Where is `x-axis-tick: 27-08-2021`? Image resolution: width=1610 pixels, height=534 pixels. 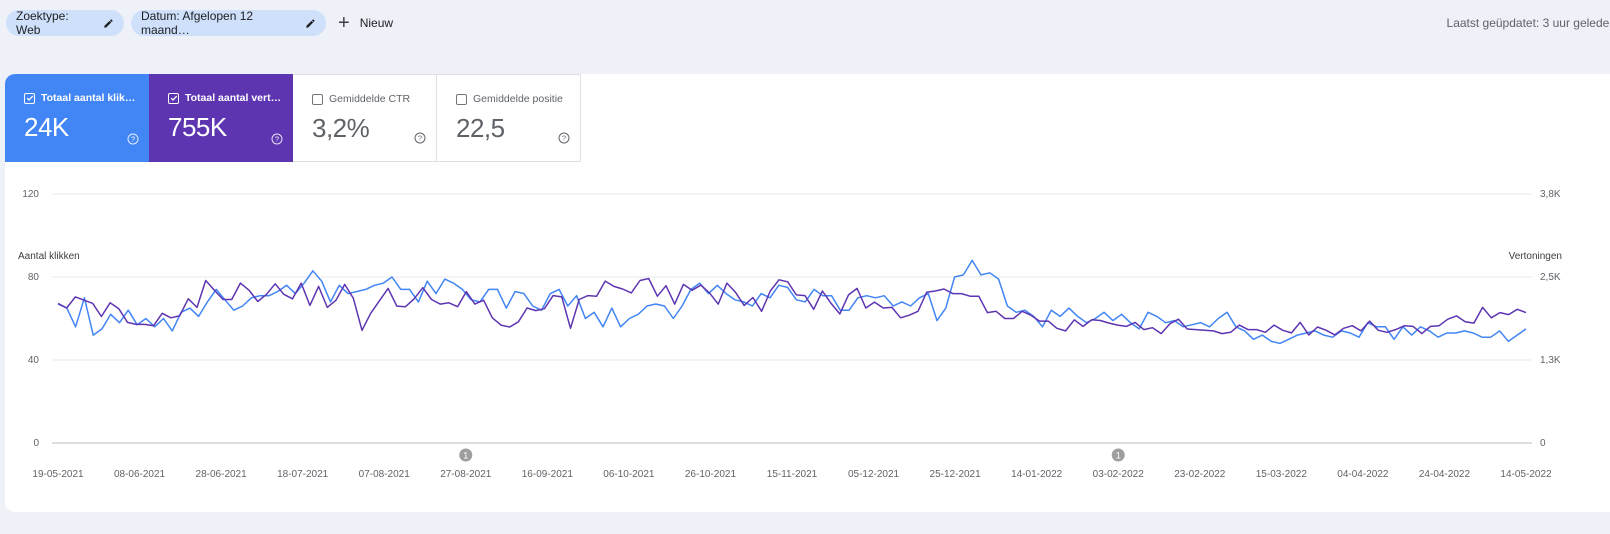
x-axis-tick: 27-08-2021 is located at coordinates (466, 474).